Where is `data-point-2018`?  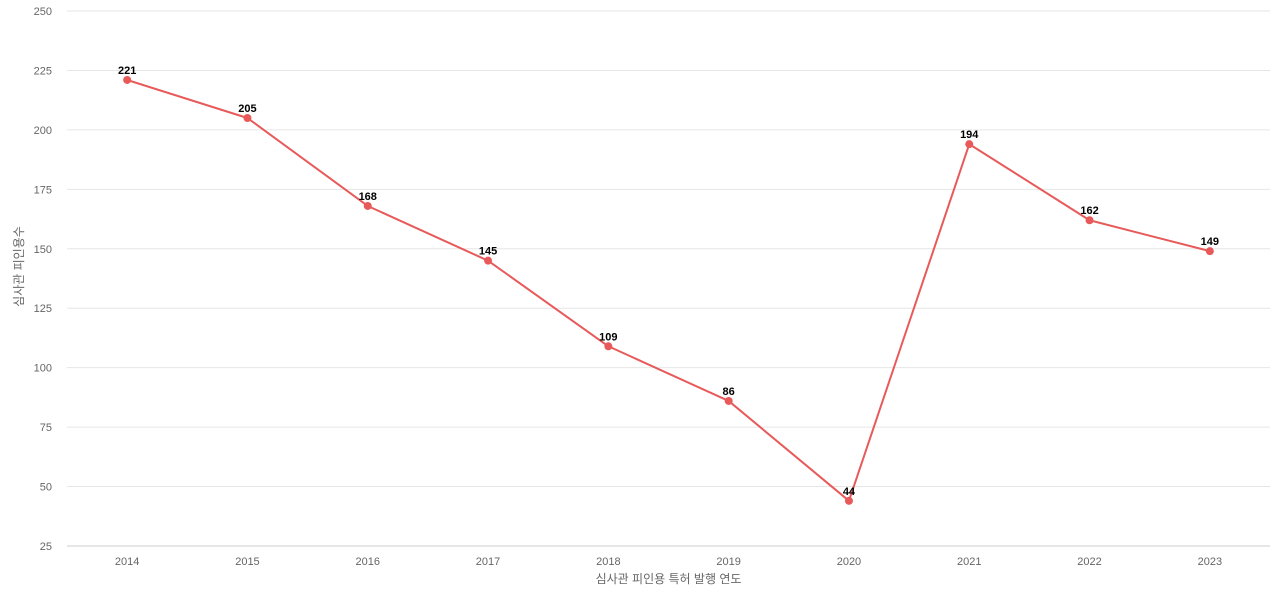 data-point-2018 is located at coordinates (608, 346).